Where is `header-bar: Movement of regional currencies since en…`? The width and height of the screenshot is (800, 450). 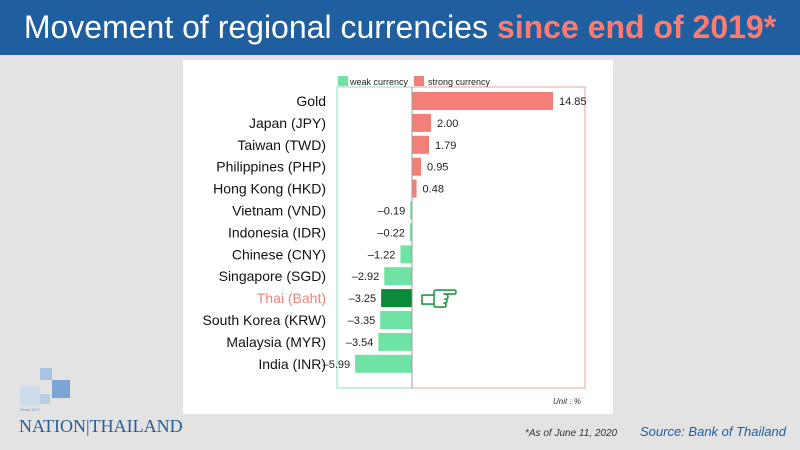 header-bar: Movement of regional currencies since en… is located at coordinates (400, 27).